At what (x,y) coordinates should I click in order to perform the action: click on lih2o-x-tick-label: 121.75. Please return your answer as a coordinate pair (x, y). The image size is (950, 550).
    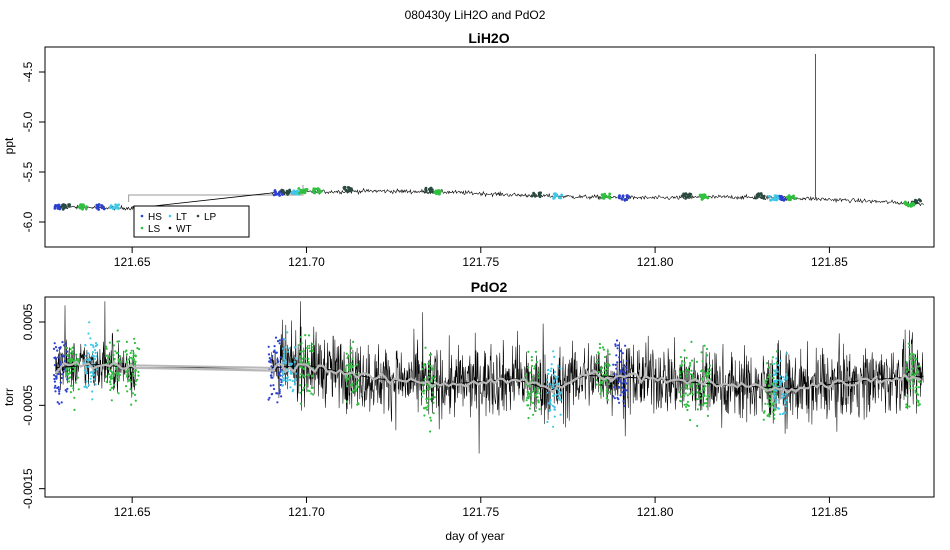
    Looking at the image, I should click on (480, 262).